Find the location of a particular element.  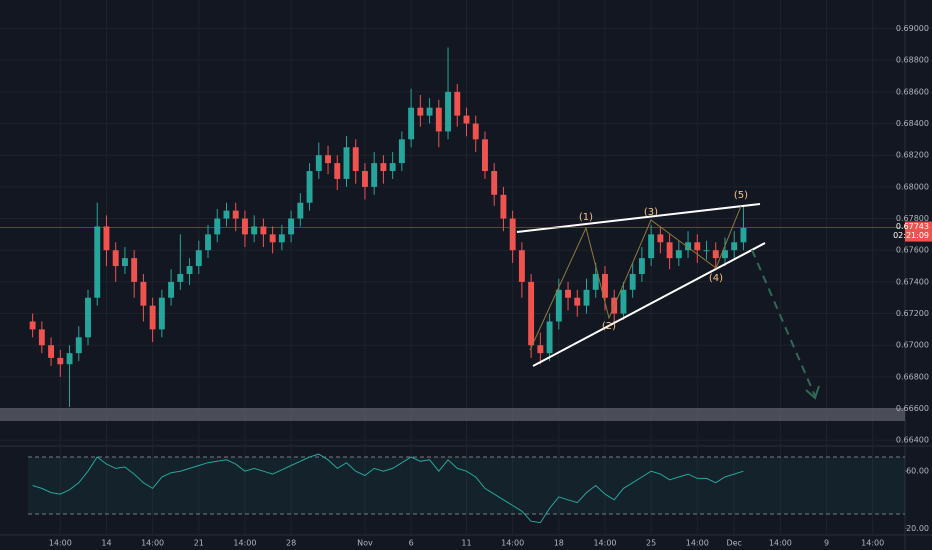

projection-arrowhead is located at coordinates (812, 392).